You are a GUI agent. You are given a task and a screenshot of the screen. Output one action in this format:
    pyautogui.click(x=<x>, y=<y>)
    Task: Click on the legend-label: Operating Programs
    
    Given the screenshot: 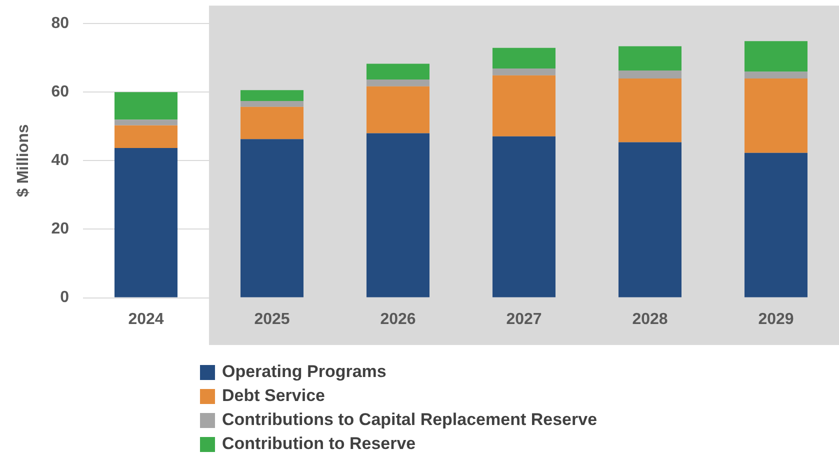 What is the action you would take?
    pyautogui.click(x=304, y=372)
    